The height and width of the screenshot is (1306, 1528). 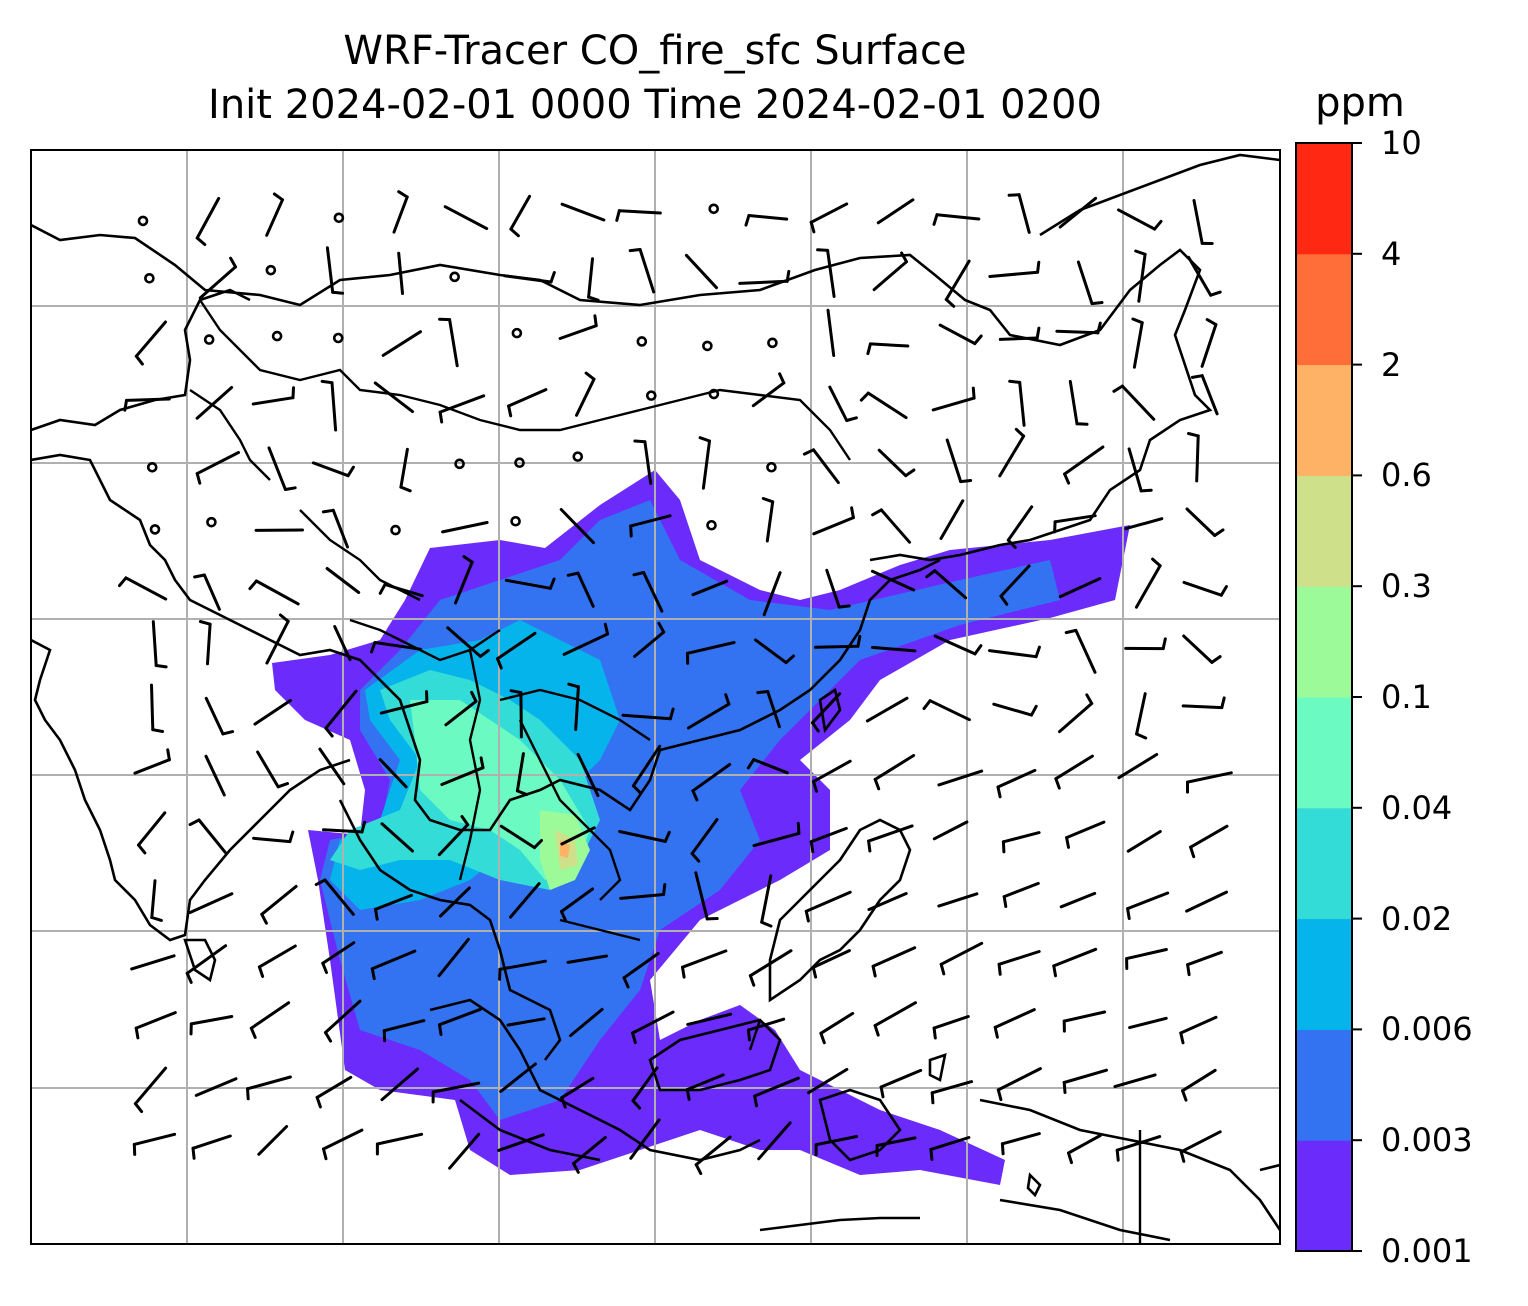 What do you see at coordinates (1406, 697) in the screenshot?
I see `colorbar-tick-label: 0.1` at bounding box center [1406, 697].